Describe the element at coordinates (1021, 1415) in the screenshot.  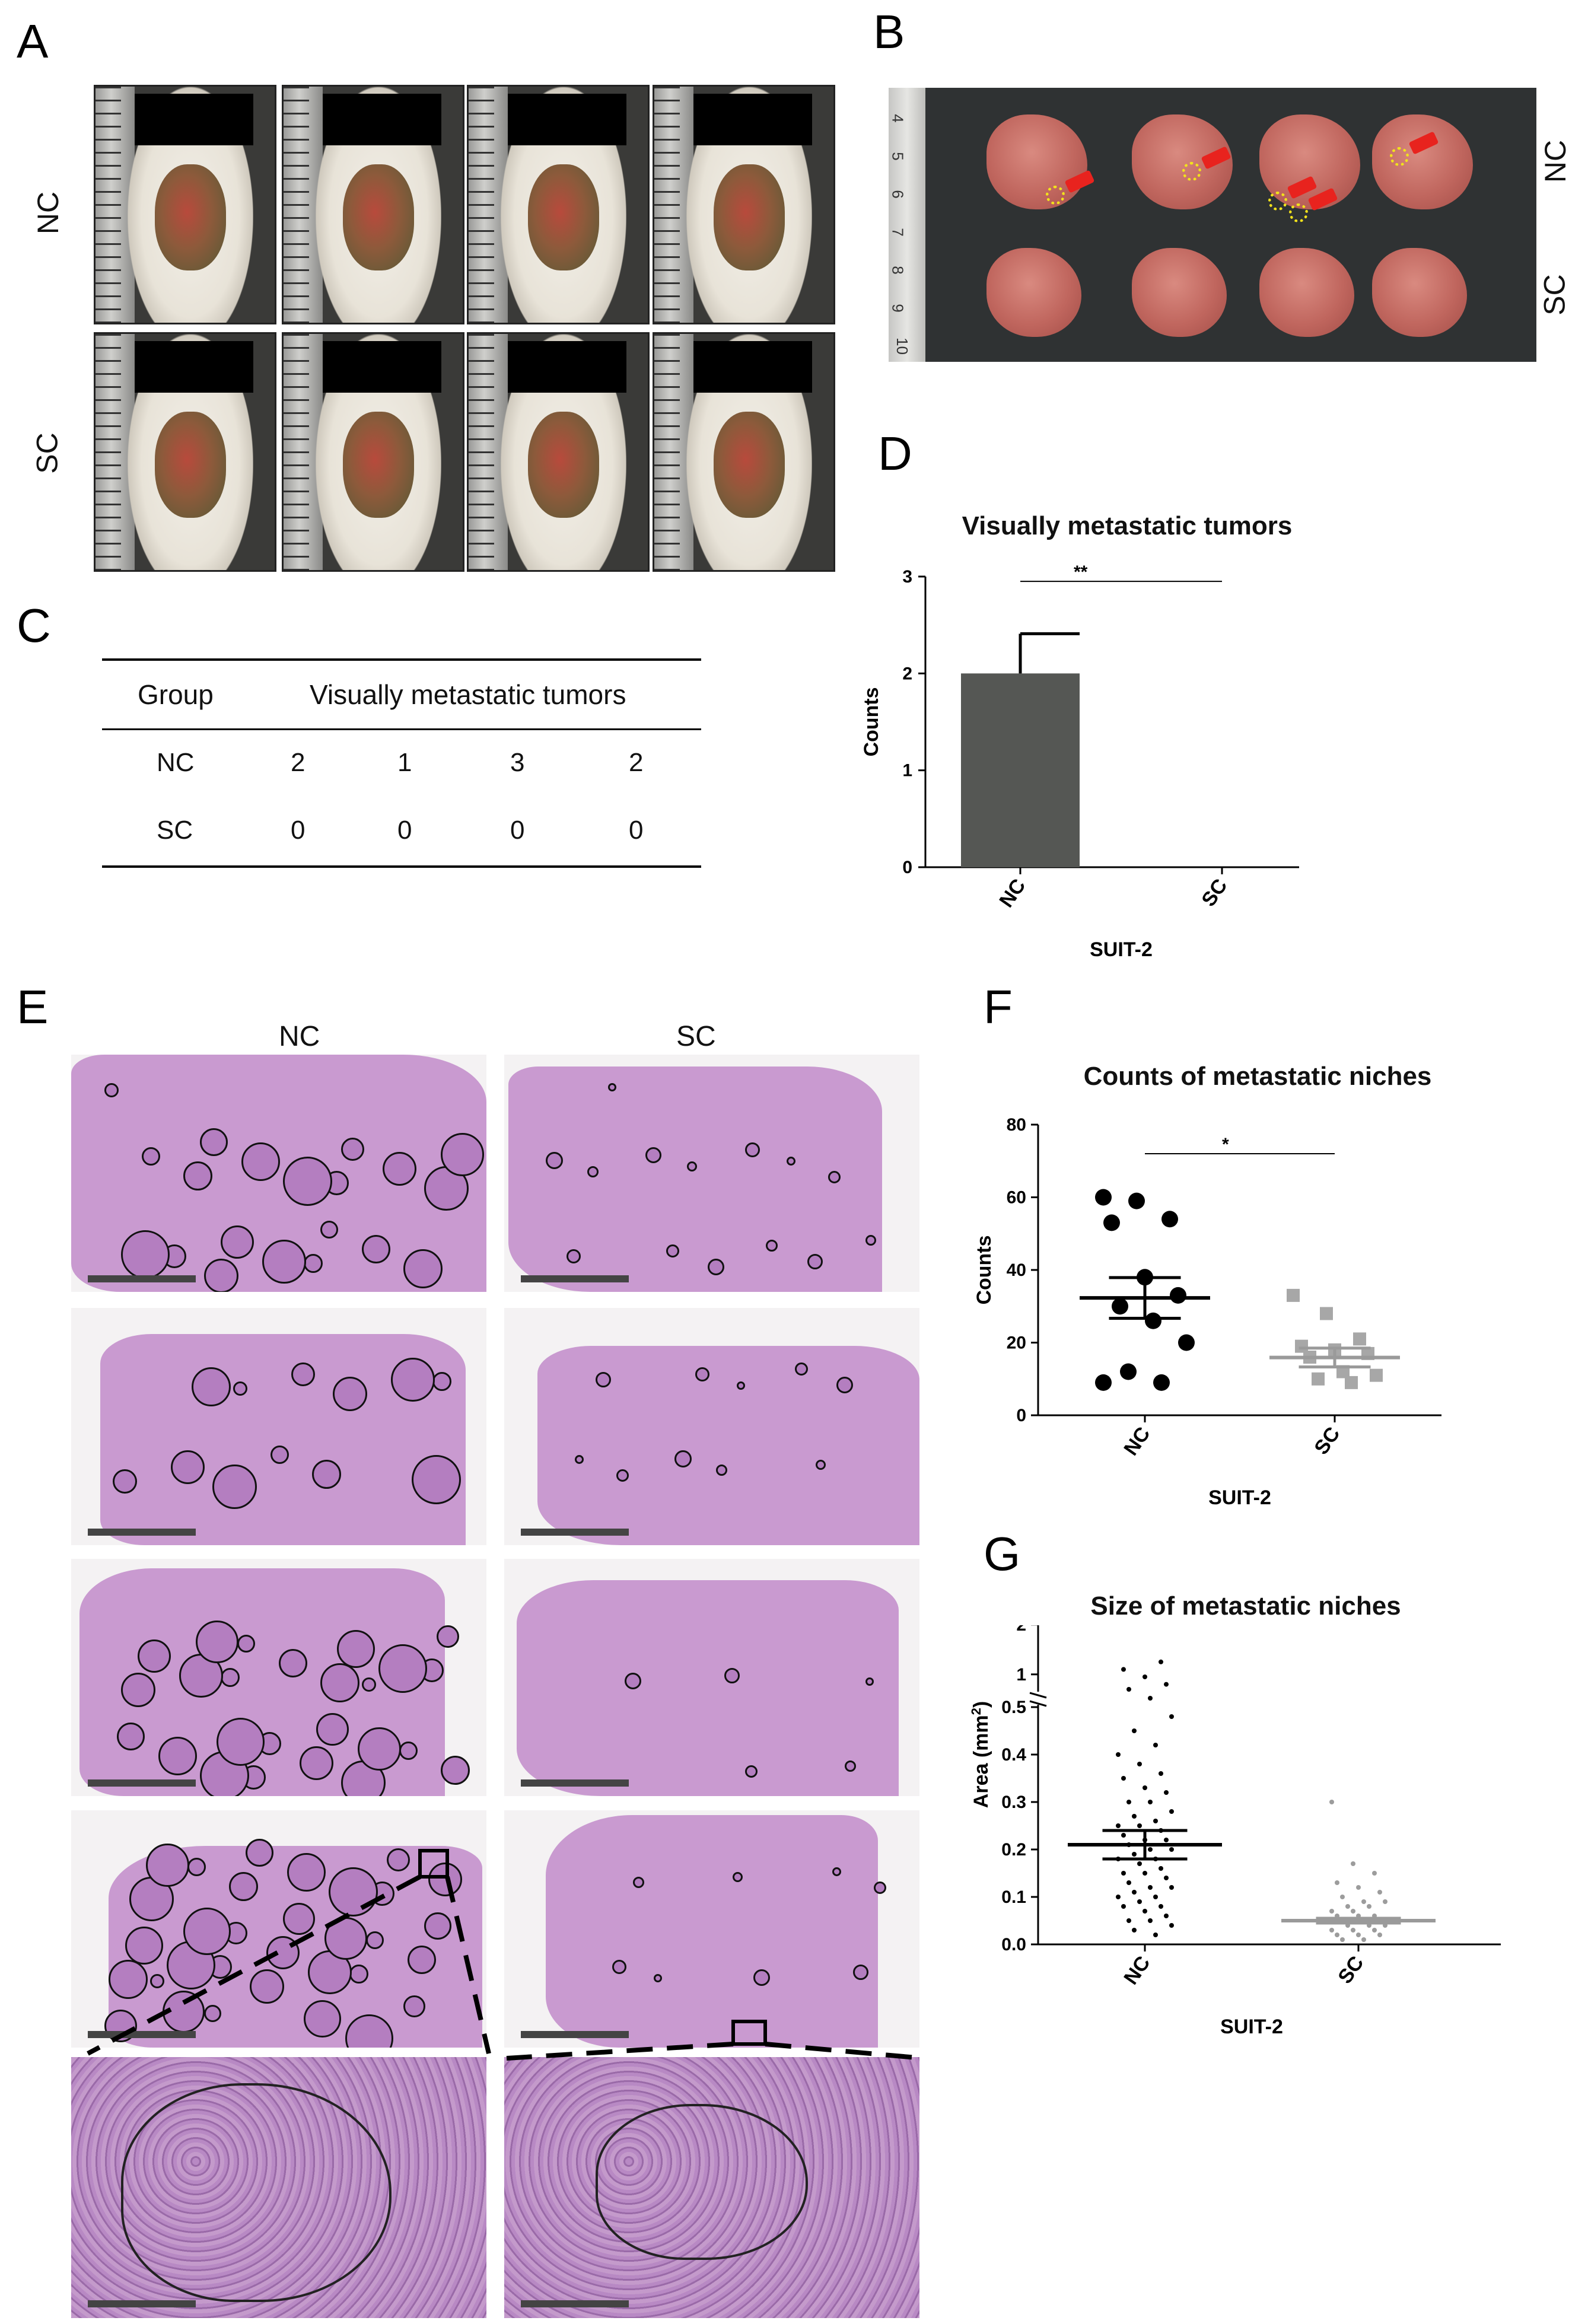
I see `y-tick-label: 0` at that location.